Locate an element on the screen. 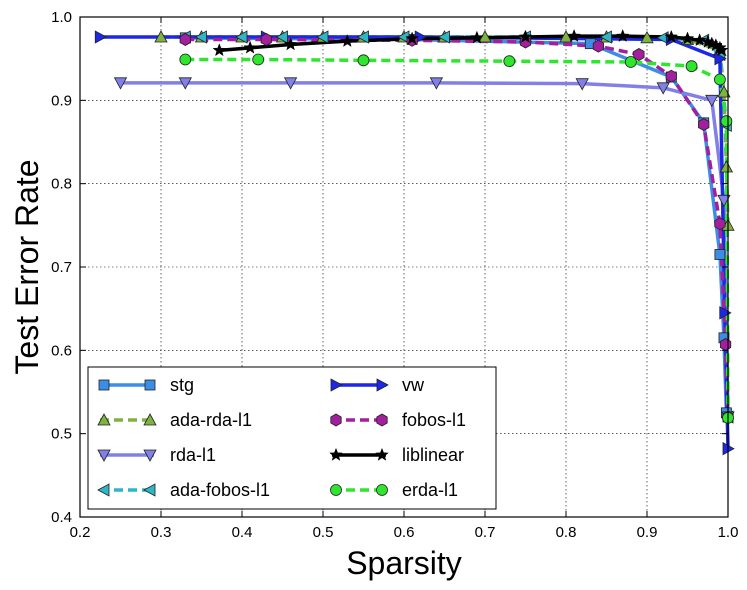 Image resolution: width=747 pixels, height=590 pixels. legend-label: stg is located at coordinates (182, 385).